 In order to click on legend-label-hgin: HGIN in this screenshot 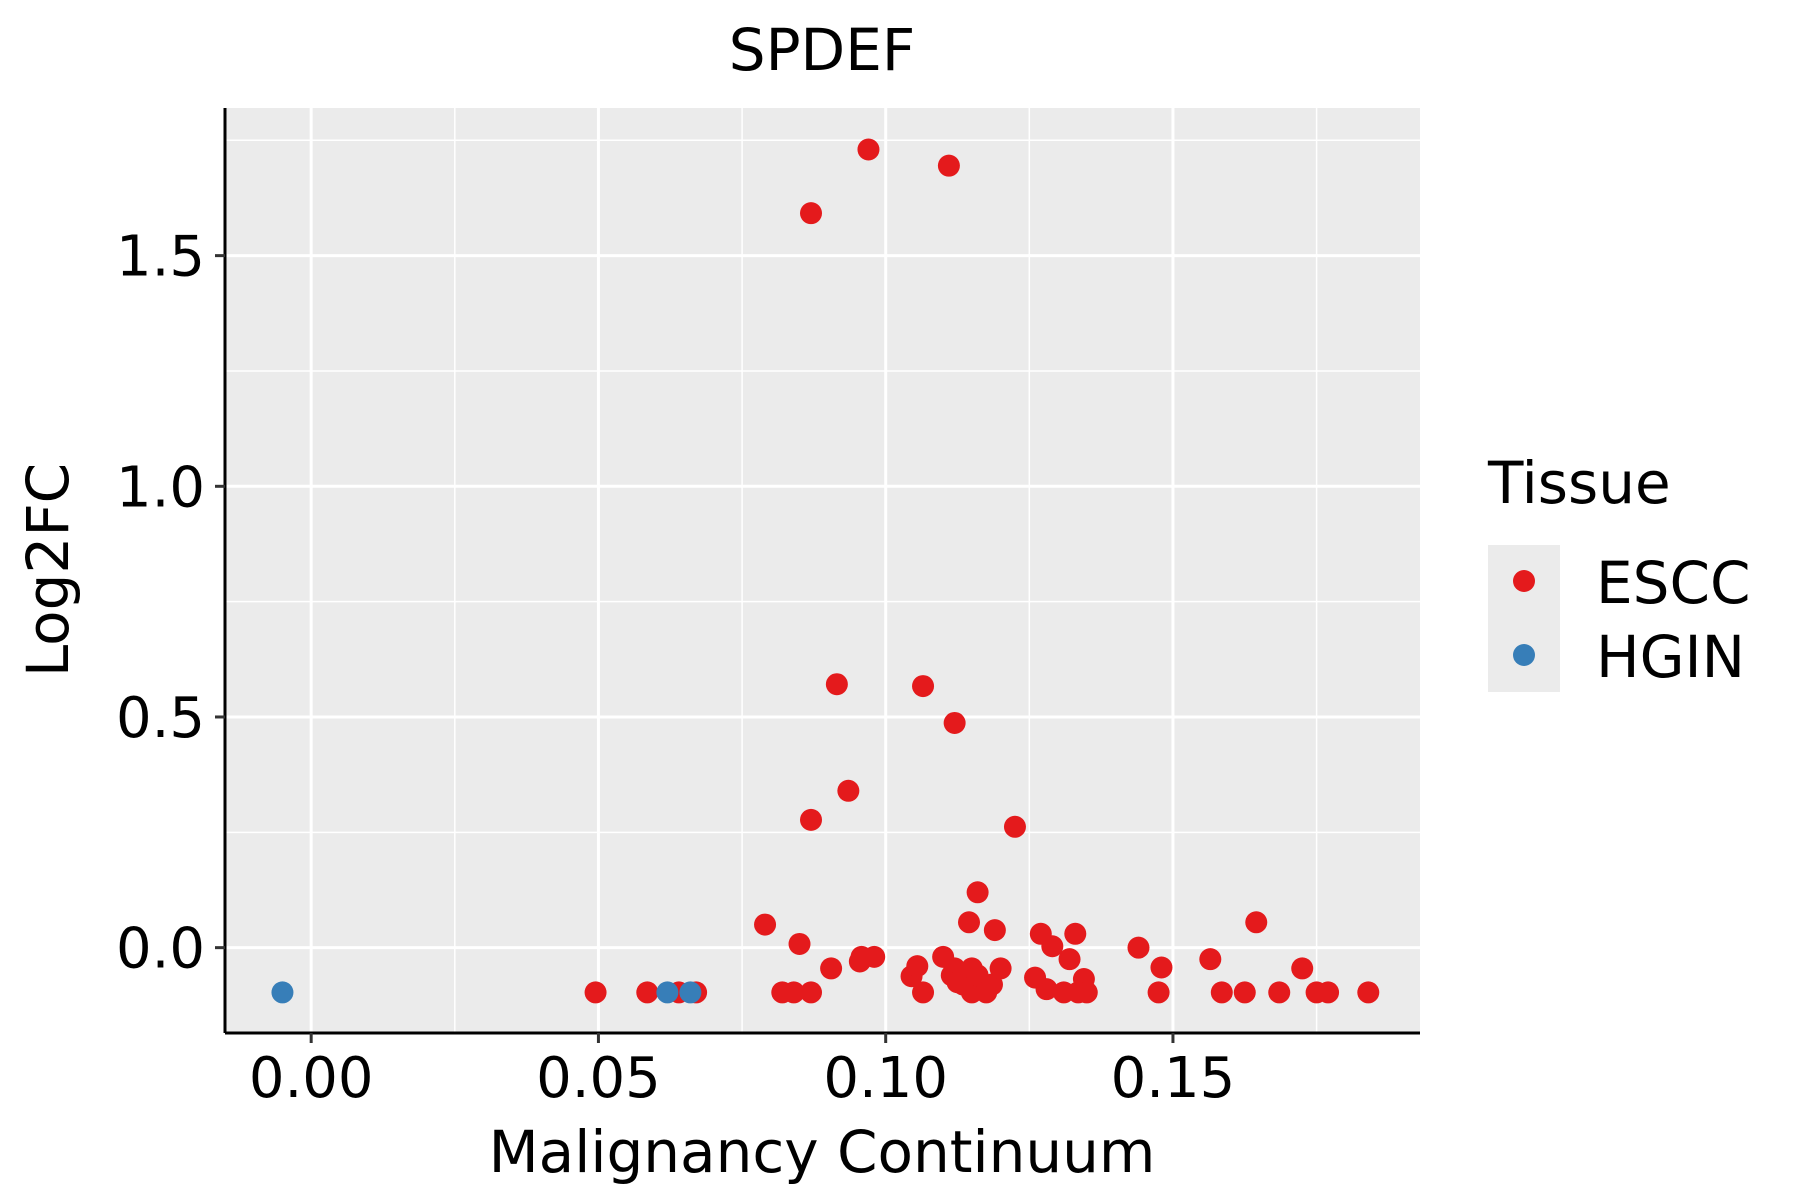, I will do `click(1670, 657)`.